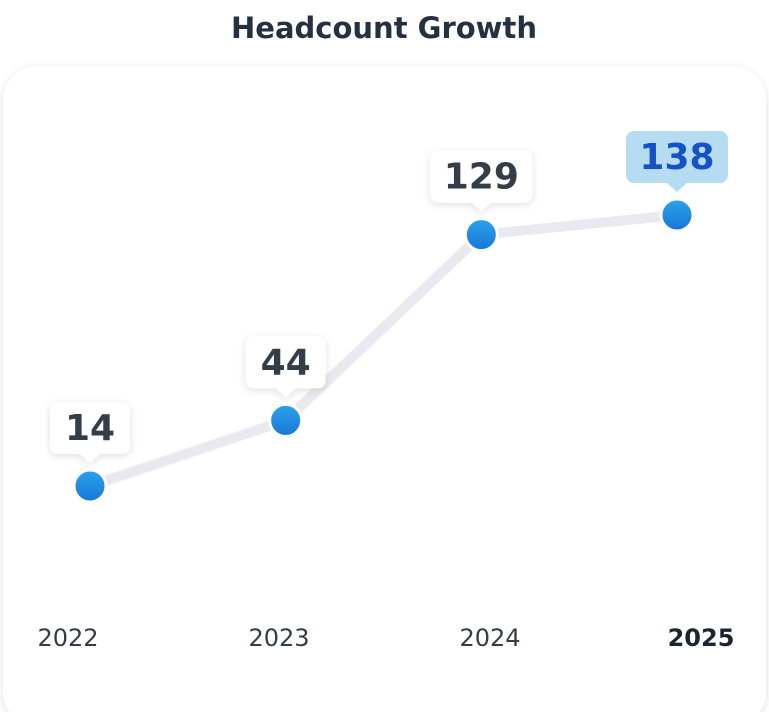 Image resolution: width=769 pixels, height=712 pixels. What do you see at coordinates (90, 428) in the screenshot?
I see `value-label: 14` at bounding box center [90, 428].